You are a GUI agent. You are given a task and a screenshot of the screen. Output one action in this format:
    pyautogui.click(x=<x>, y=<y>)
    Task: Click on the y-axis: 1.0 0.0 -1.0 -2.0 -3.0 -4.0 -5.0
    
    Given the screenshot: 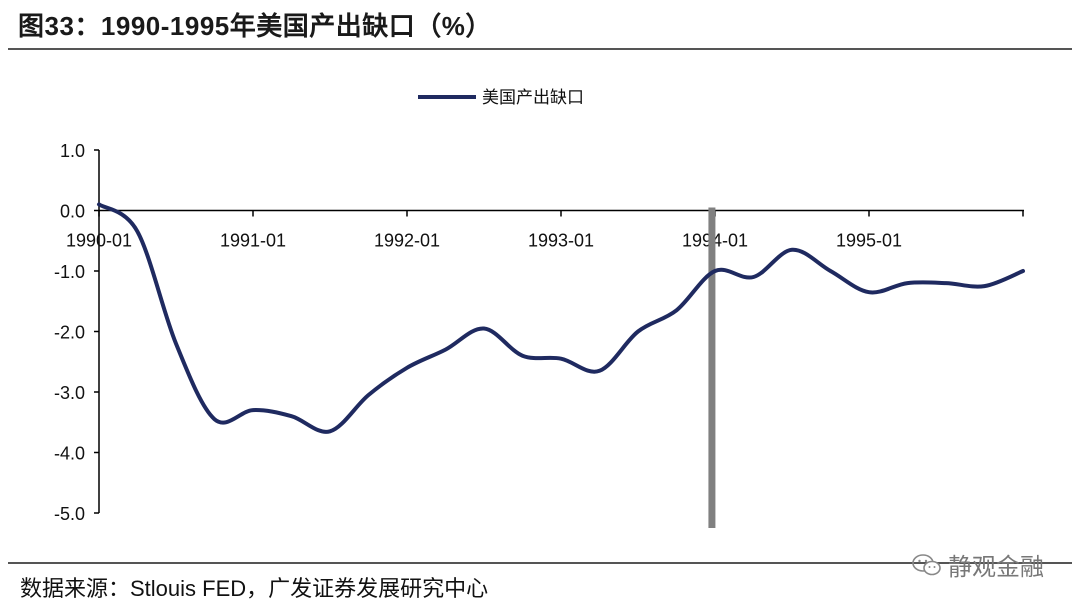 What is the action you would take?
    pyautogui.click(x=77, y=332)
    